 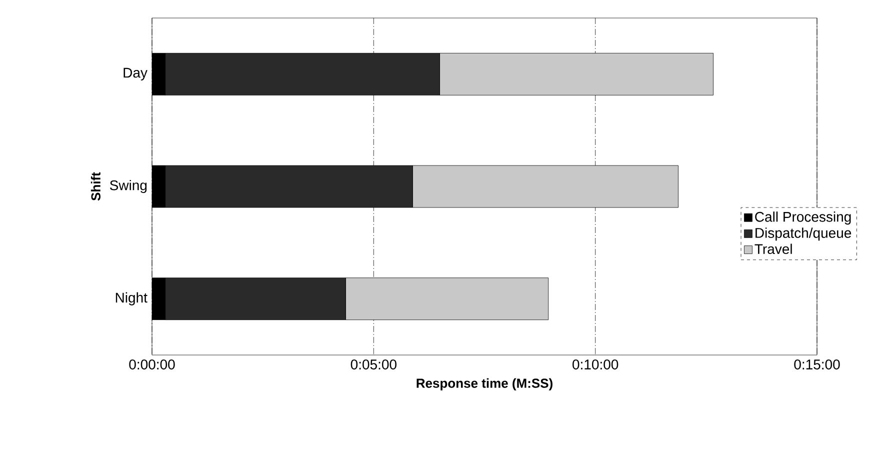 What do you see at coordinates (152, 365) in the screenshot?
I see `x-tick-label: 0:00:00` at bounding box center [152, 365].